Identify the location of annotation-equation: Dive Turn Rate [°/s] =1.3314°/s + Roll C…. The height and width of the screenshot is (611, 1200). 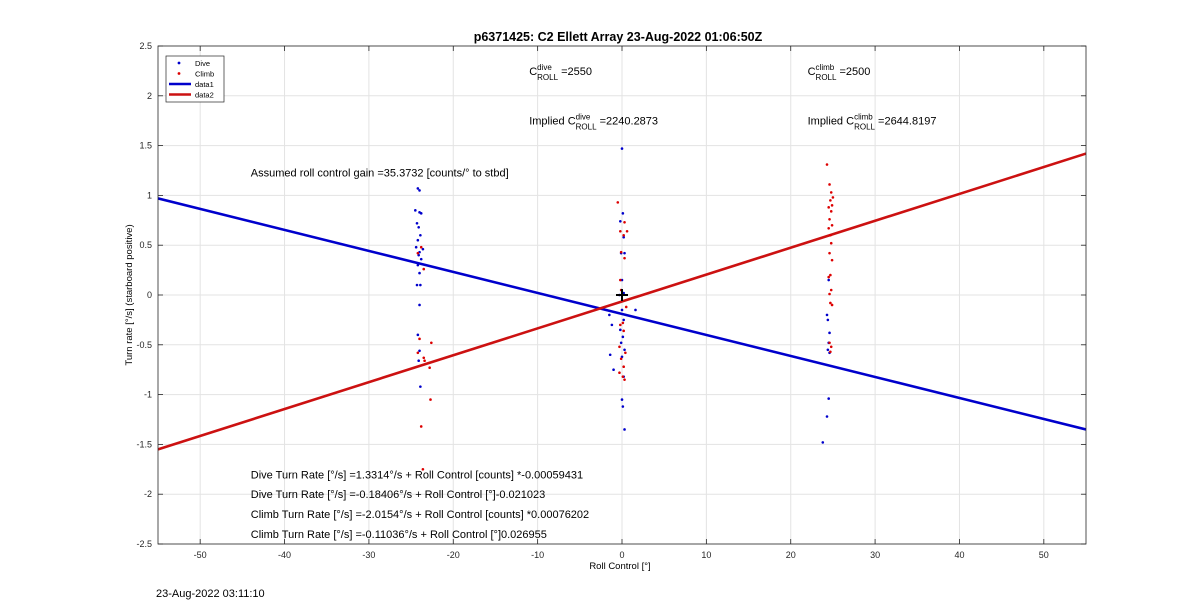
(417, 475).